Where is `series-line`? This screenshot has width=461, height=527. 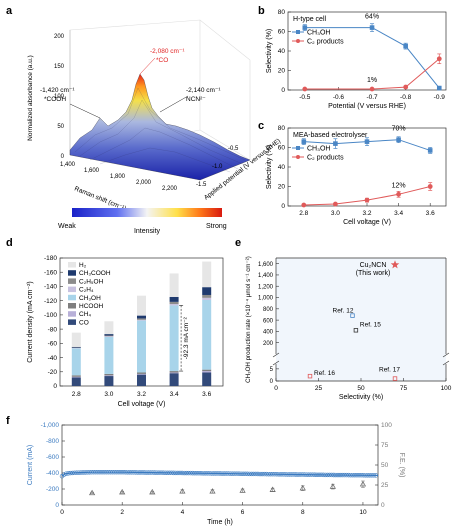 series-line is located at coordinates (372, 58).